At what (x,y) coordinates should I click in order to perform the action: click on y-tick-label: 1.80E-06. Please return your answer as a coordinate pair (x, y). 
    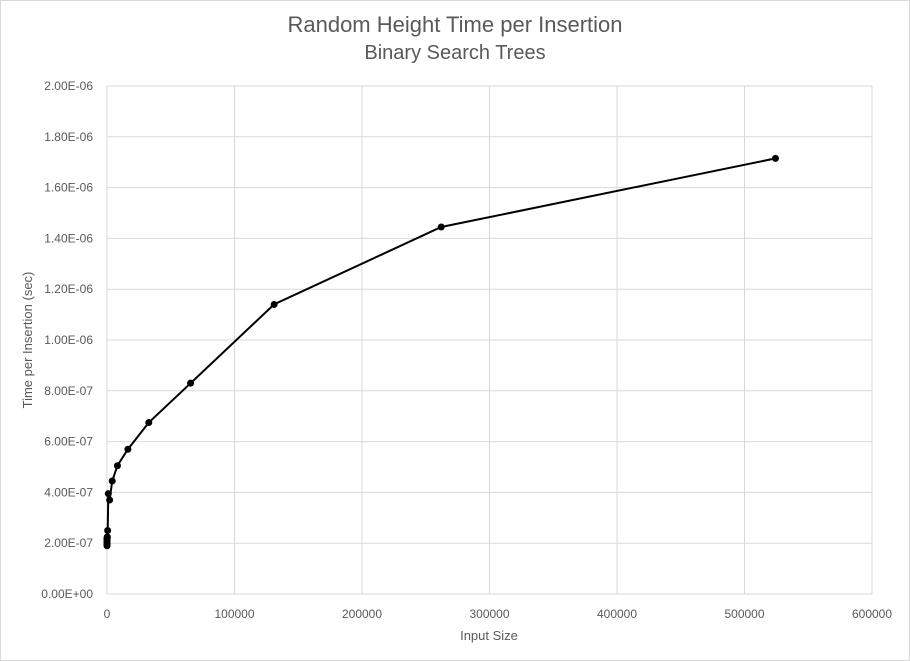
    Looking at the image, I should click on (68, 137).